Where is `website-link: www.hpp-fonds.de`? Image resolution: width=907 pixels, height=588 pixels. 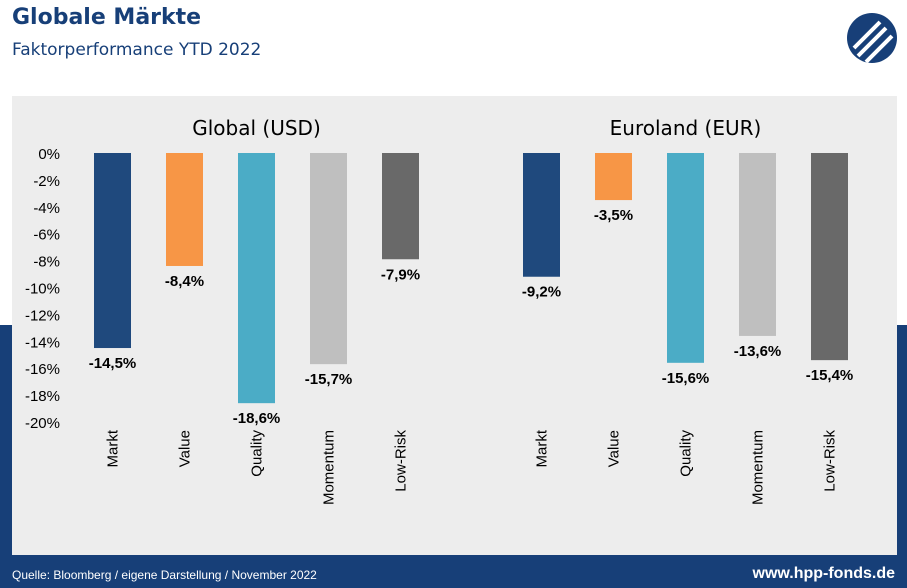
website-link: www.hpp-fonds.de is located at coordinates (824, 573).